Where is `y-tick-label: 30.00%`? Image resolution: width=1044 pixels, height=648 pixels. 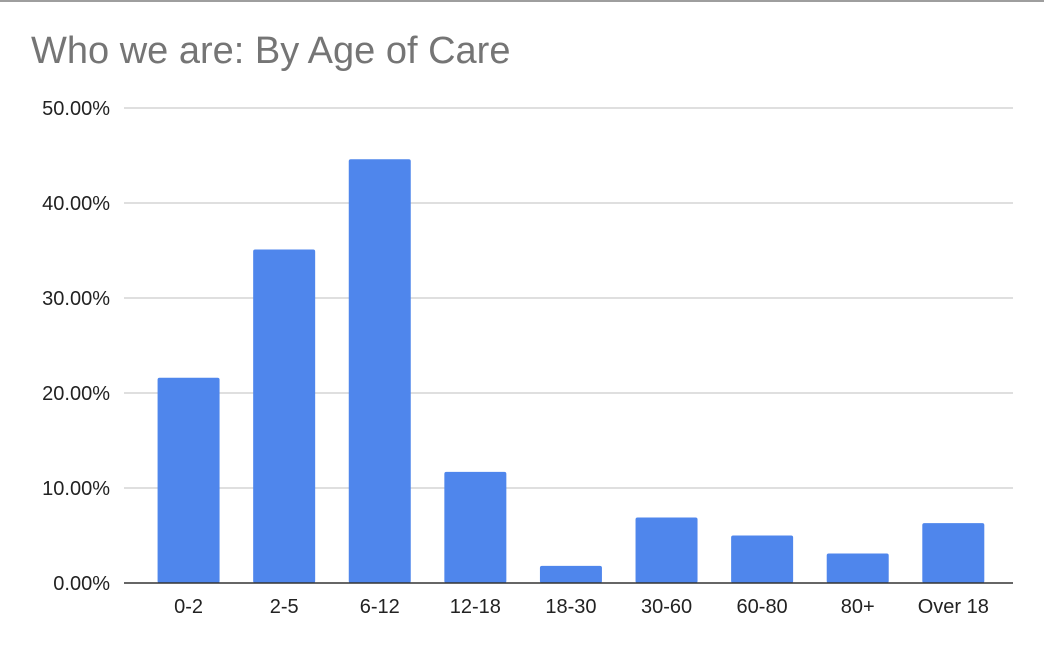
y-tick-label: 30.00% is located at coordinates (76, 299).